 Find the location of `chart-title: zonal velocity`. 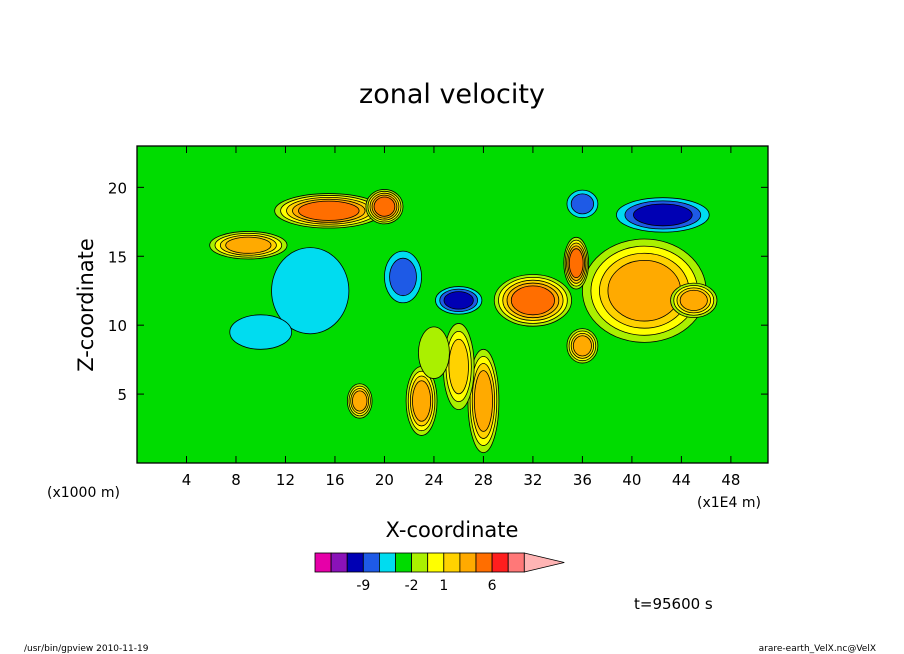

chart-title: zonal velocity is located at coordinates (452, 94).